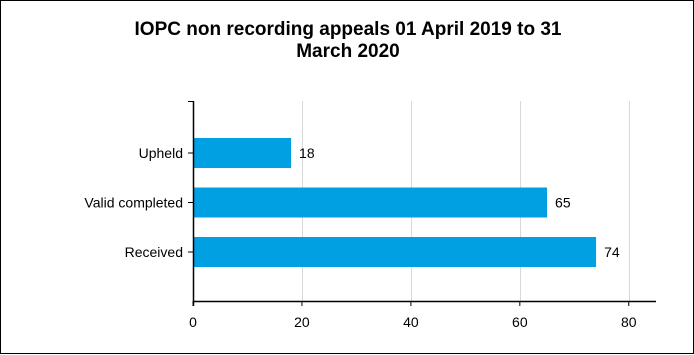 Image resolution: width=694 pixels, height=355 pixels. What do you see at coordinates (193, 322) in the screenshot?
I see `x-tick-label-0: 0` at bounding box center [193, 322].